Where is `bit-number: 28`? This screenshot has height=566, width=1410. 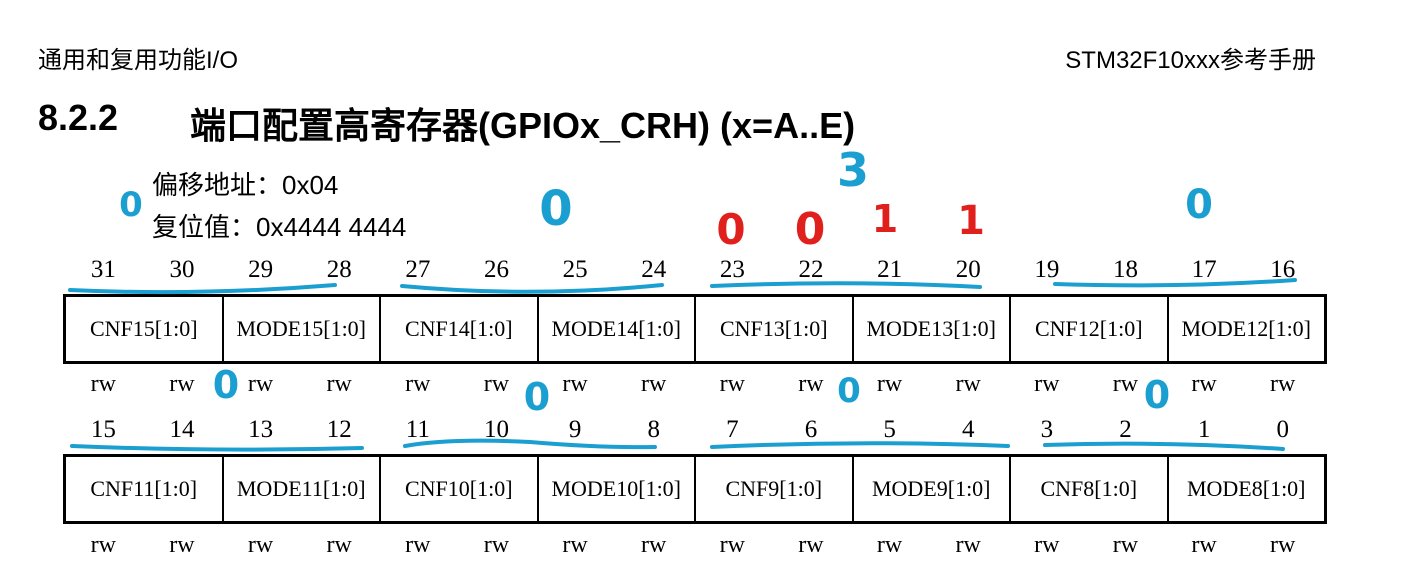
bit-number: 28 is located at coordinates (339, 269).